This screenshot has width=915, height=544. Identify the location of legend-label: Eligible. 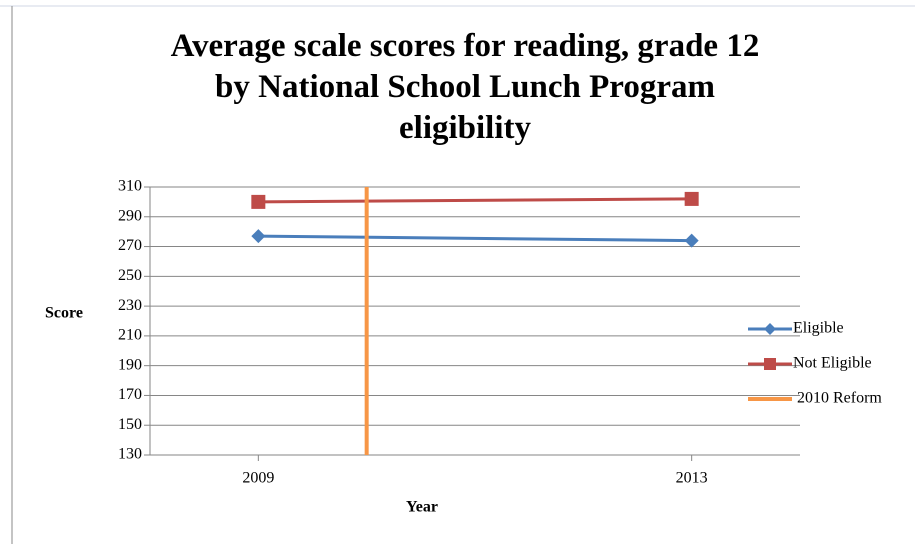
(818, 328).